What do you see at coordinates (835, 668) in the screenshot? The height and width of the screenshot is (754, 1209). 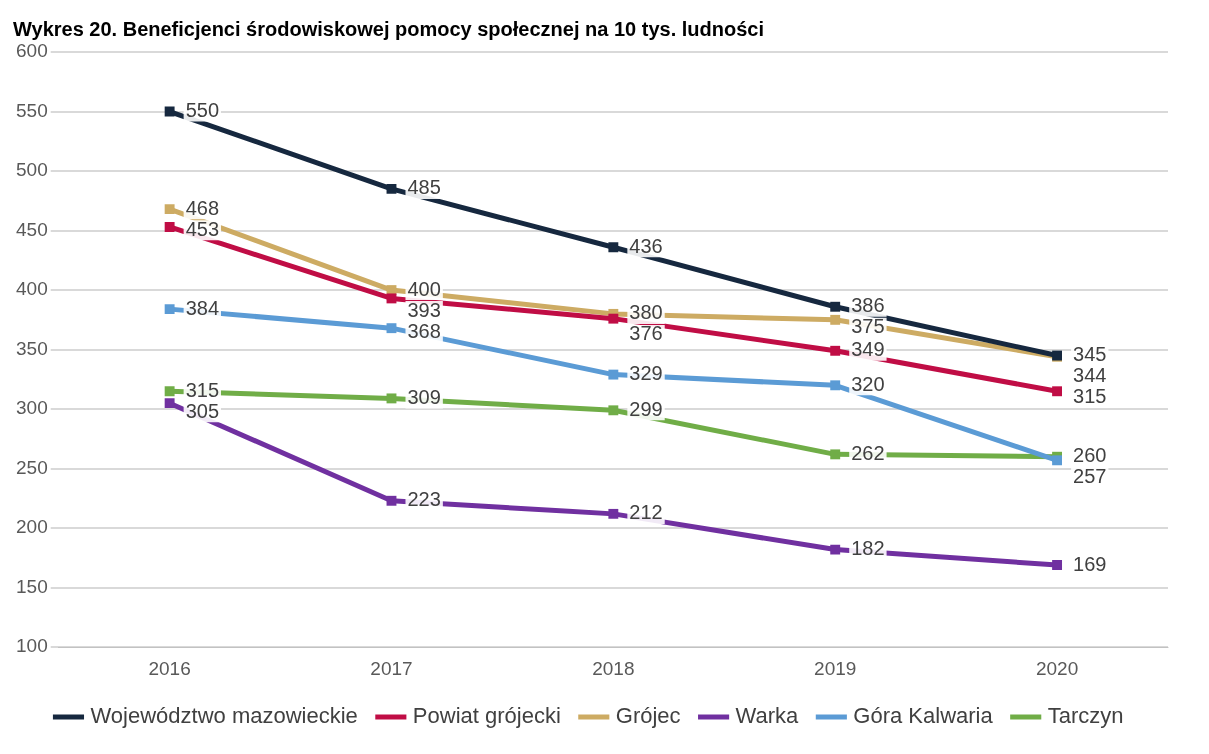 I see `x-tick-label: 2019` at bounding box center [835, 668].